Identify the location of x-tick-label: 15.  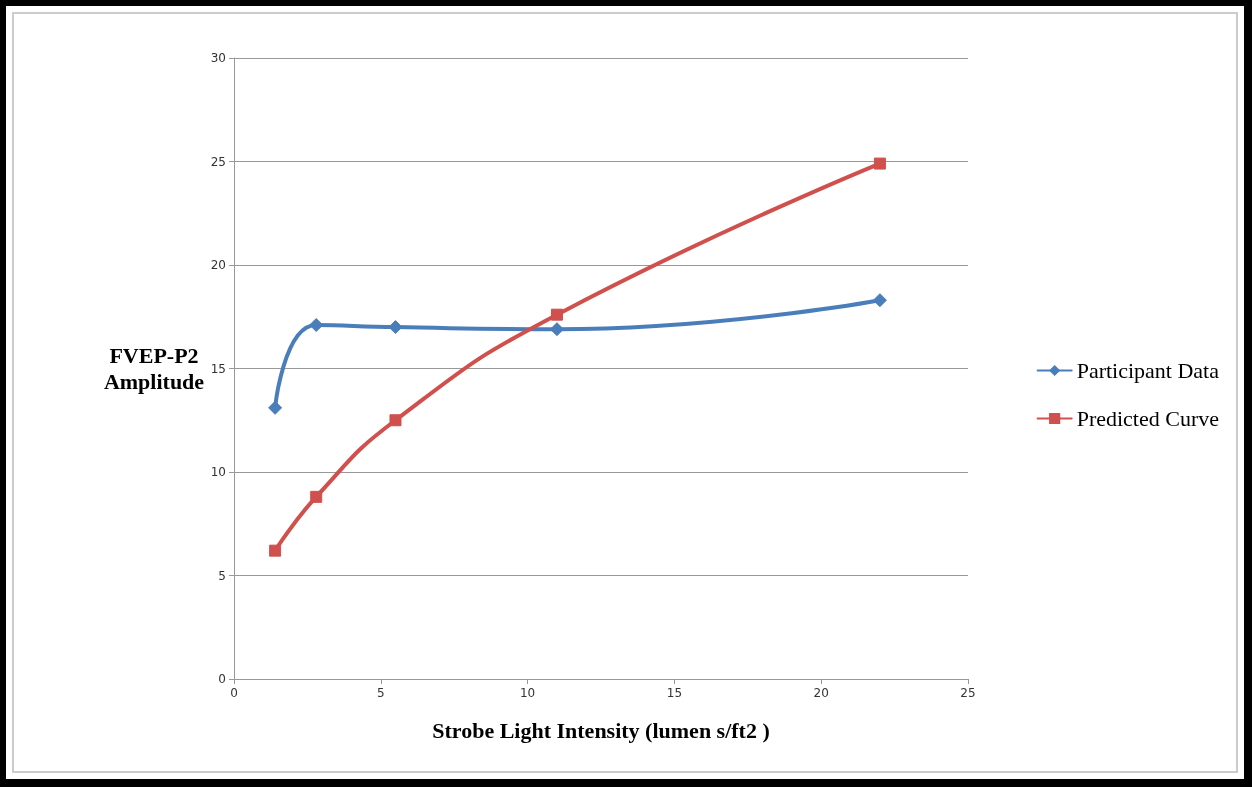
(674, 693).